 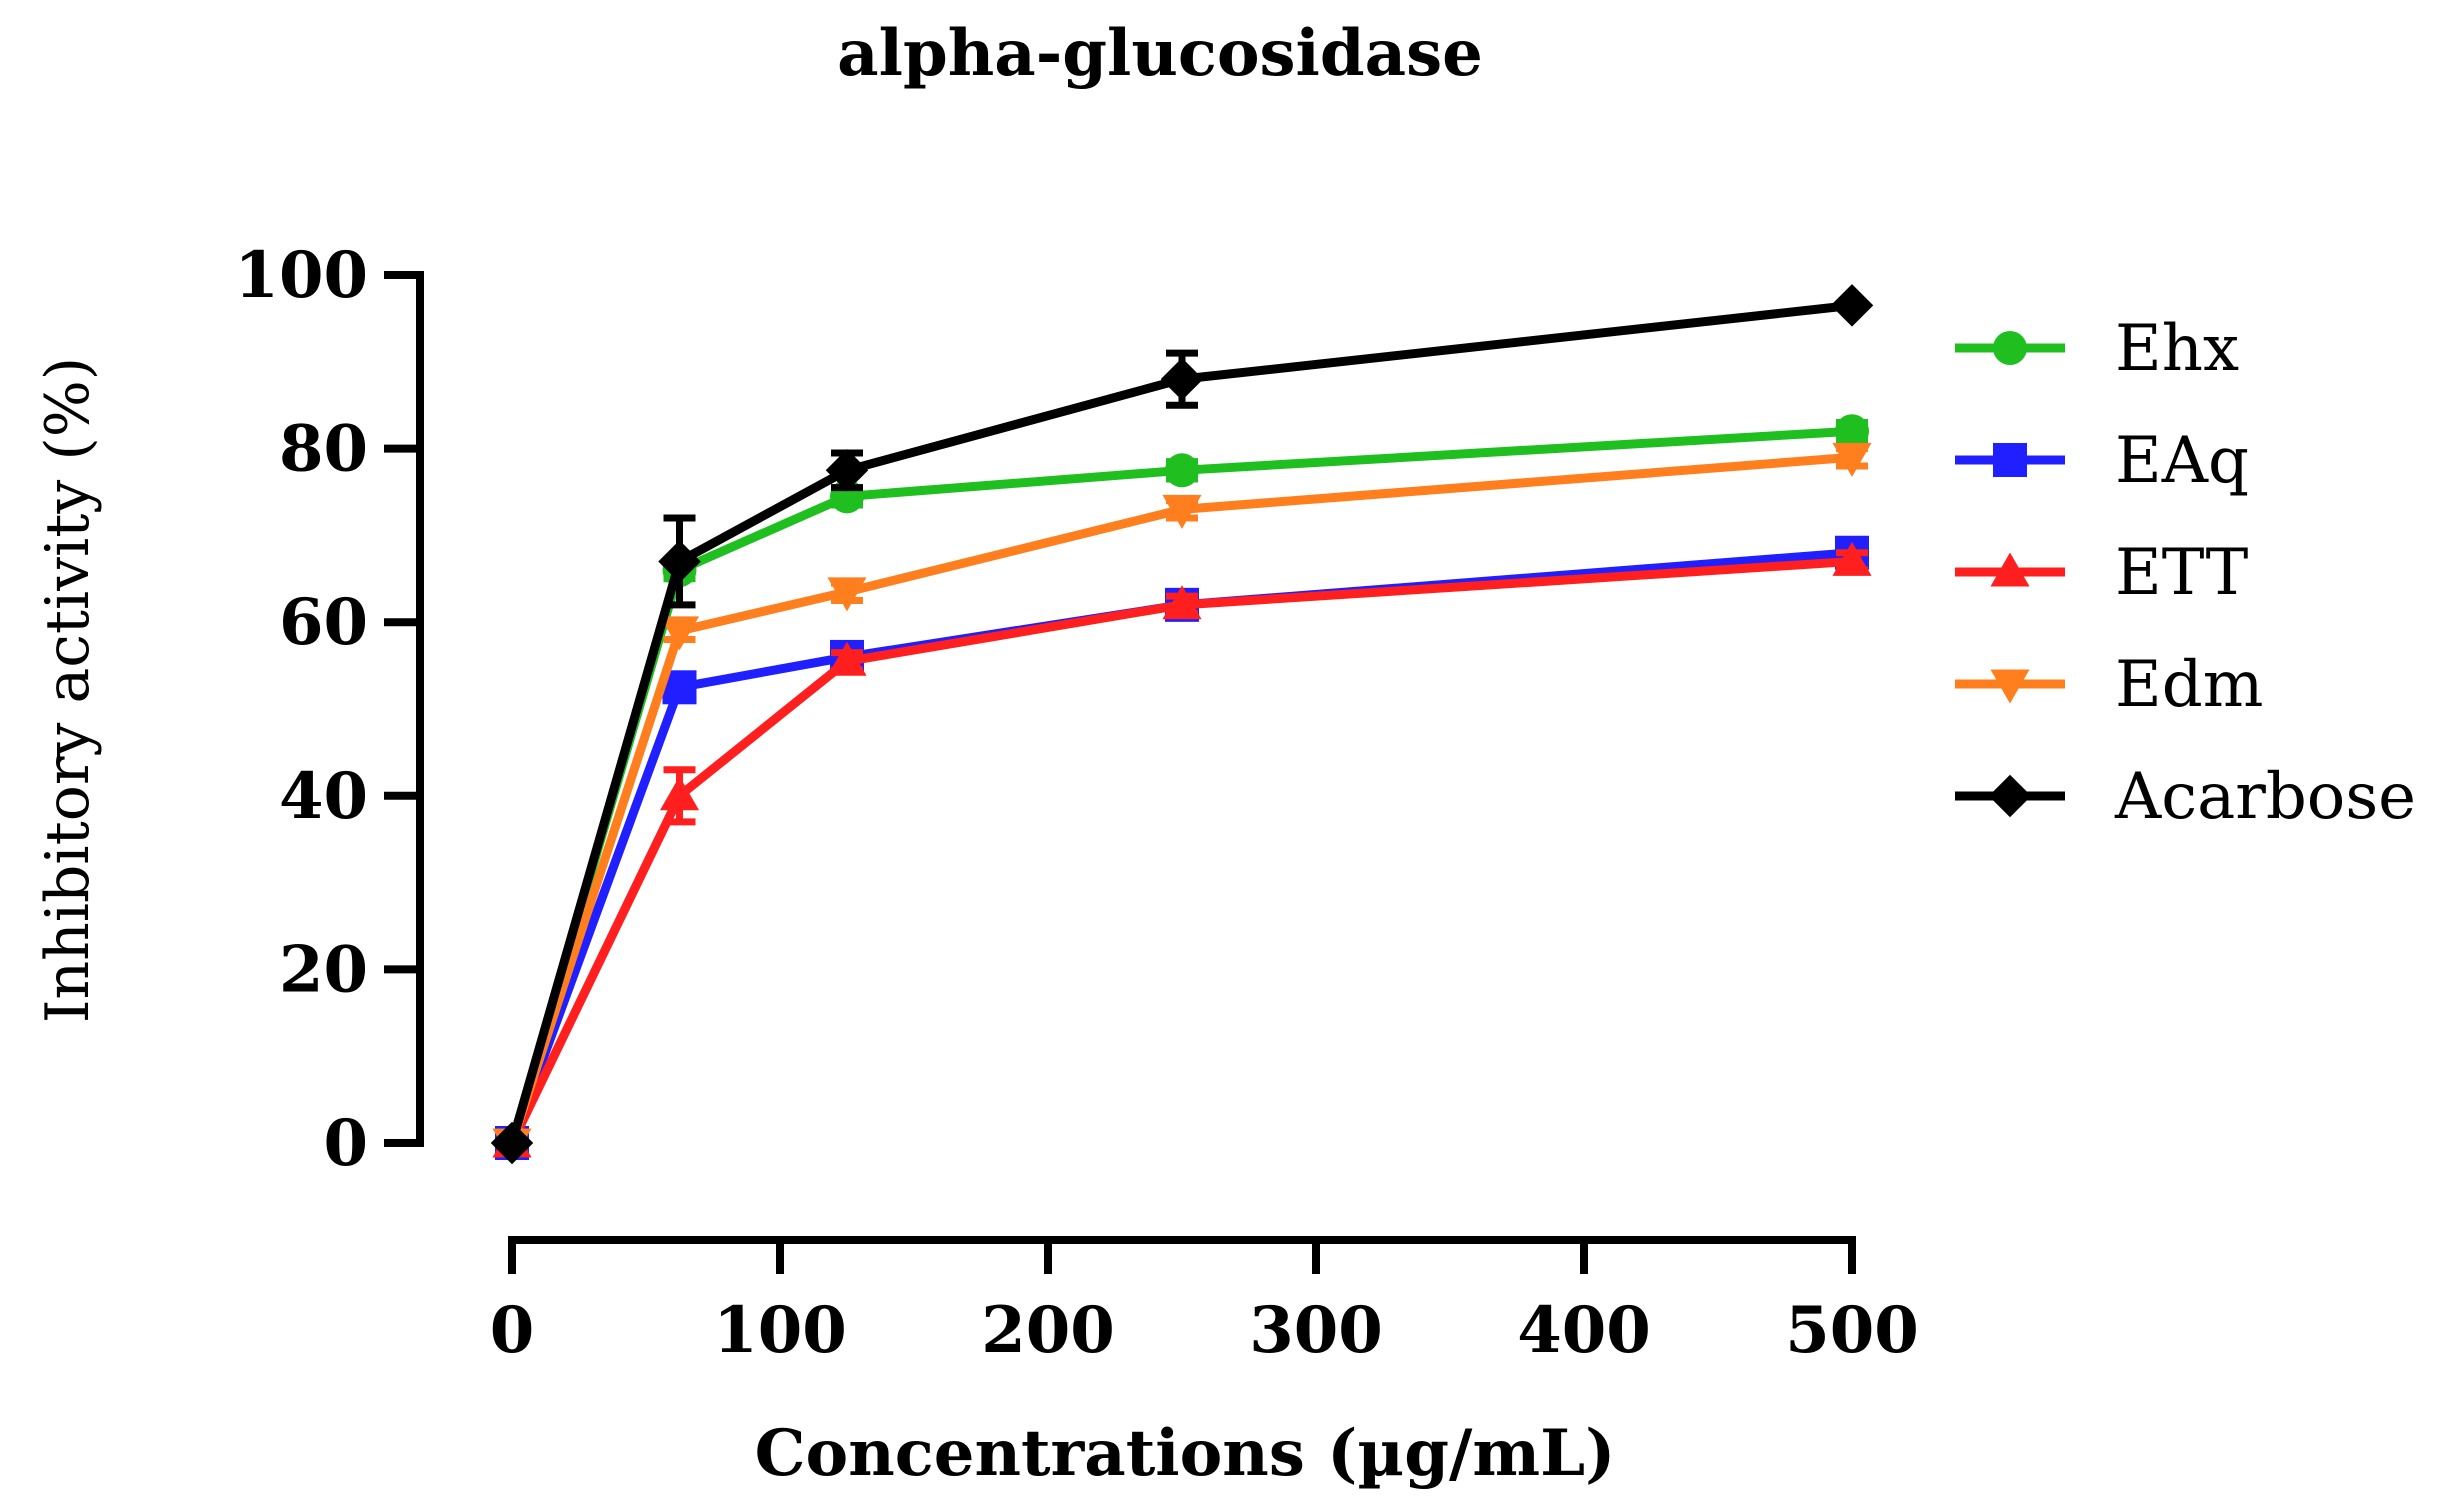 What do you see at coordinates (1852, 1330) in the screenshot?
I see `x-tick-label: 500` at bounding box center [1852, 1330].